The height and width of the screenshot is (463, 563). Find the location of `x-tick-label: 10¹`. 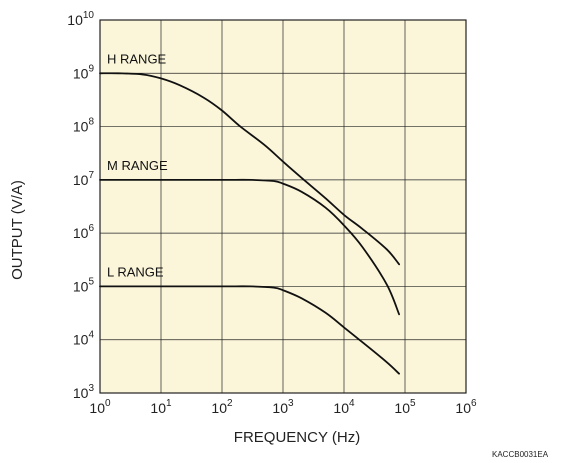

x-tick-label: 10¹ is located at coordinates (161, 407).